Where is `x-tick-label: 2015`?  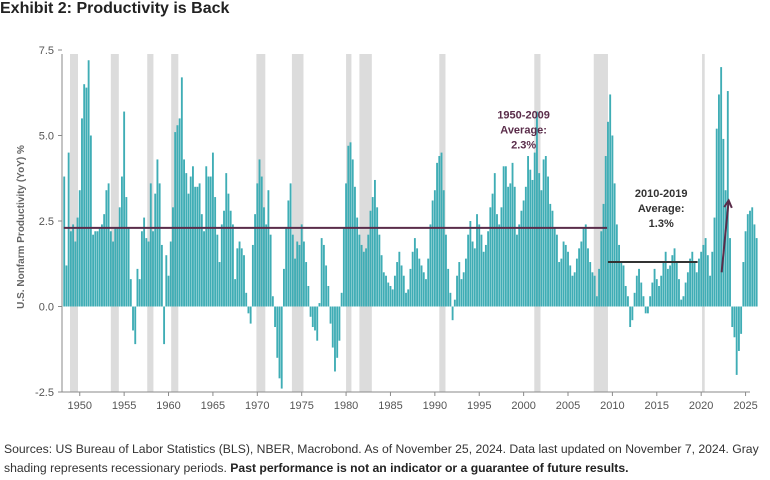
x-tick-label: 2015 is located at coordinates (657, 406).